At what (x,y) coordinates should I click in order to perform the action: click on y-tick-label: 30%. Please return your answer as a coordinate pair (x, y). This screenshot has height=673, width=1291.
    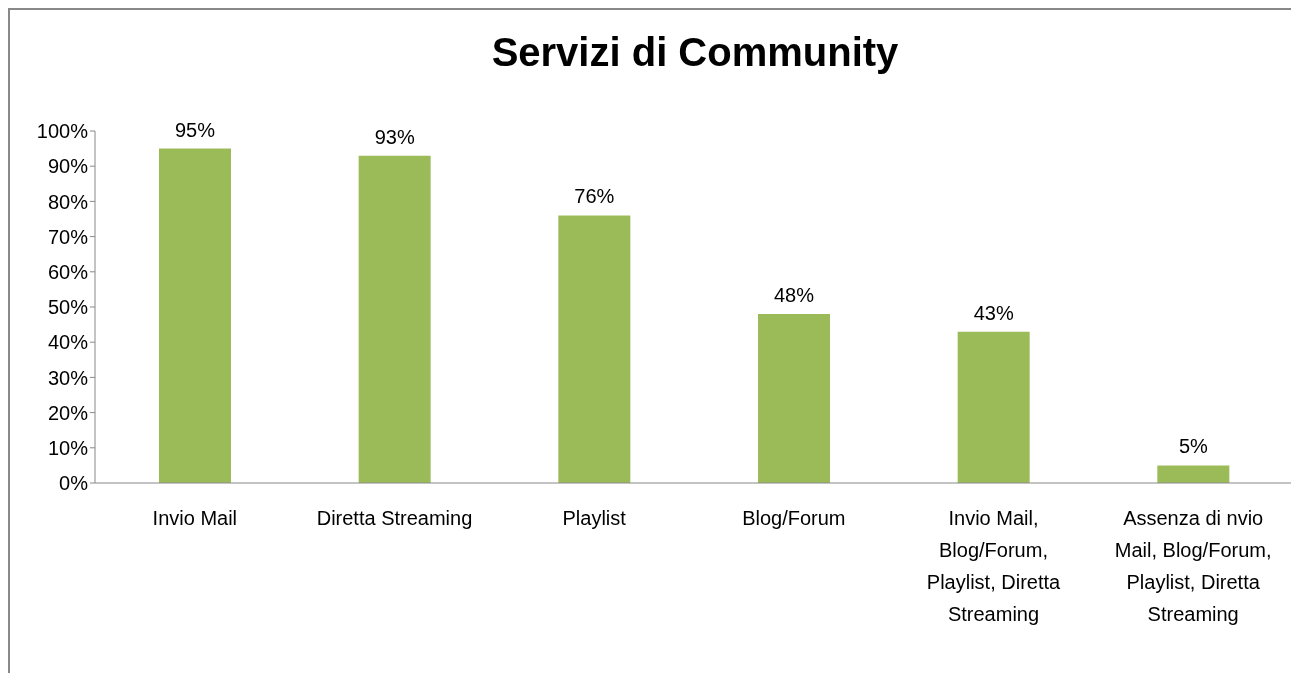
    Looking at the image, I should click on (68, 377).